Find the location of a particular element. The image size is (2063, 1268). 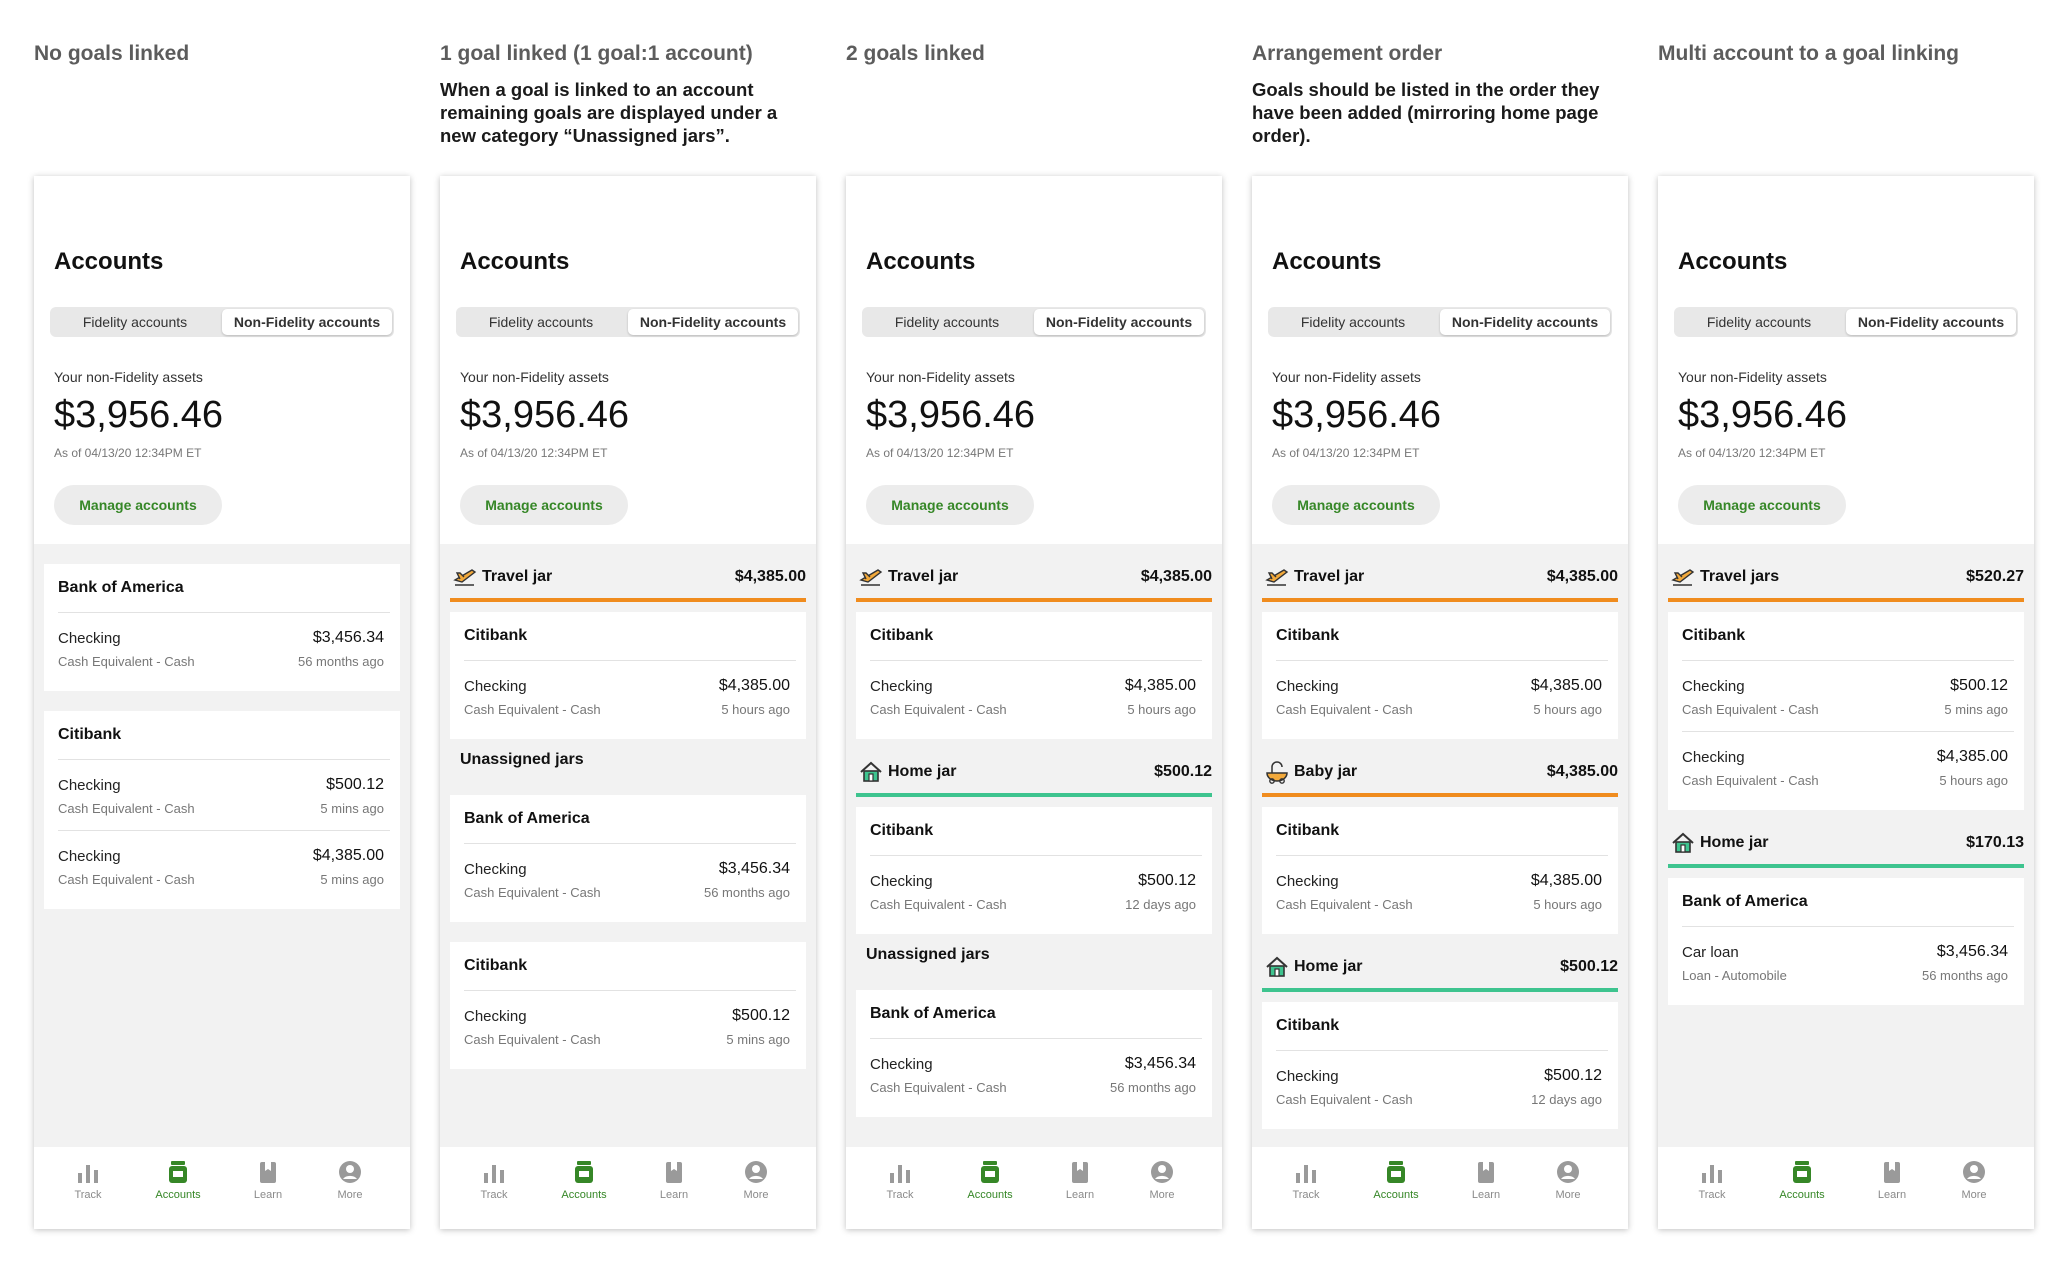

account-category: Cash Equivalent - Cash is located at coordinates (532, 709).